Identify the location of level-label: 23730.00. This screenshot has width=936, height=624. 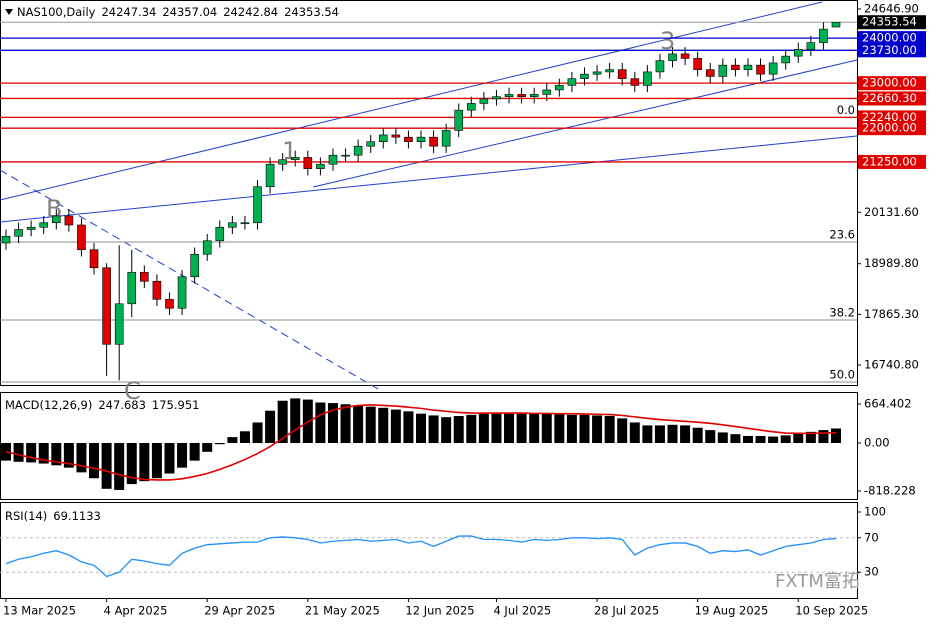
(889, 50).